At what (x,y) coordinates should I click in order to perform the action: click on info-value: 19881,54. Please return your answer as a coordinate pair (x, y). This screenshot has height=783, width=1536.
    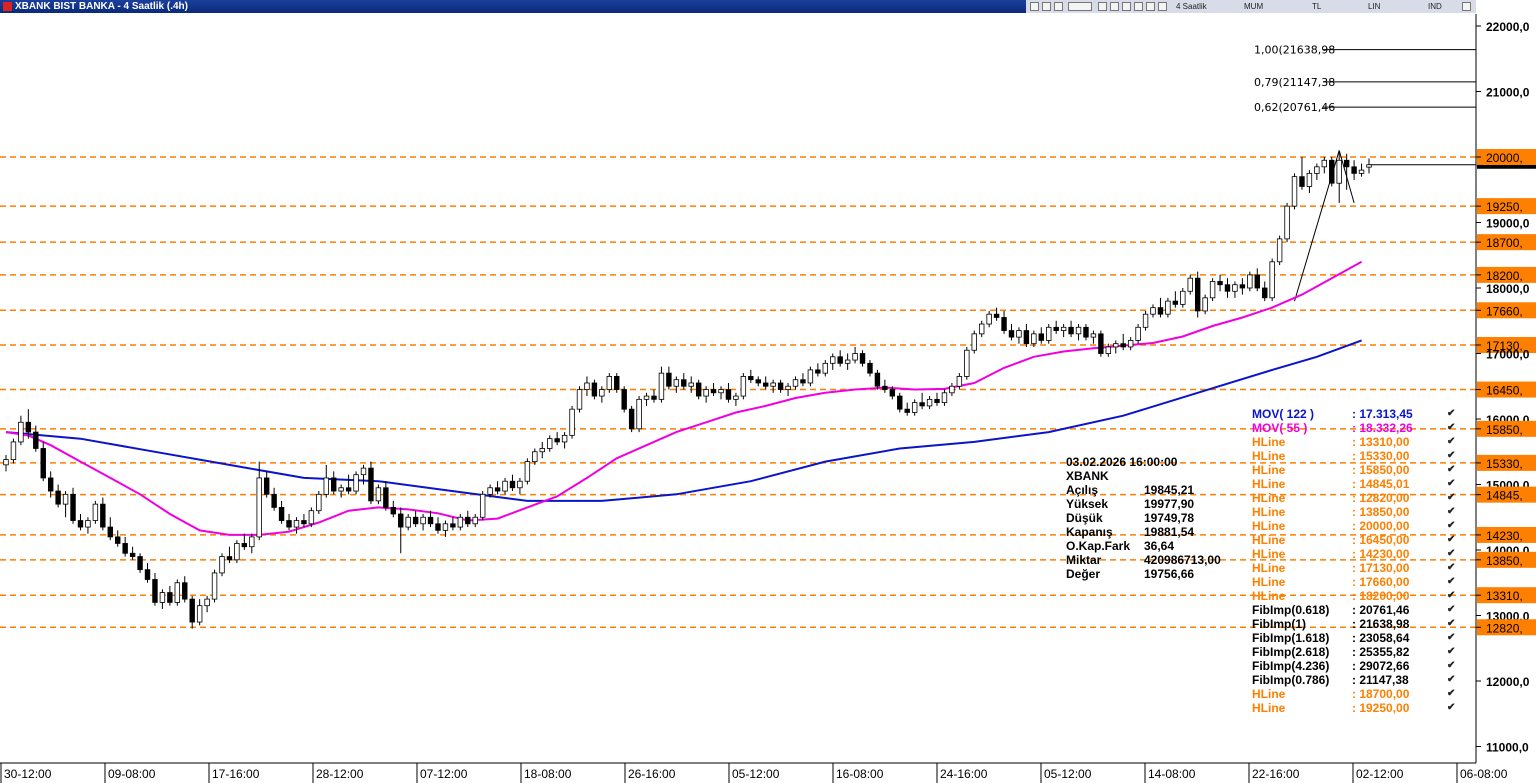
    Looking at the image, I should click on (1169, 532).